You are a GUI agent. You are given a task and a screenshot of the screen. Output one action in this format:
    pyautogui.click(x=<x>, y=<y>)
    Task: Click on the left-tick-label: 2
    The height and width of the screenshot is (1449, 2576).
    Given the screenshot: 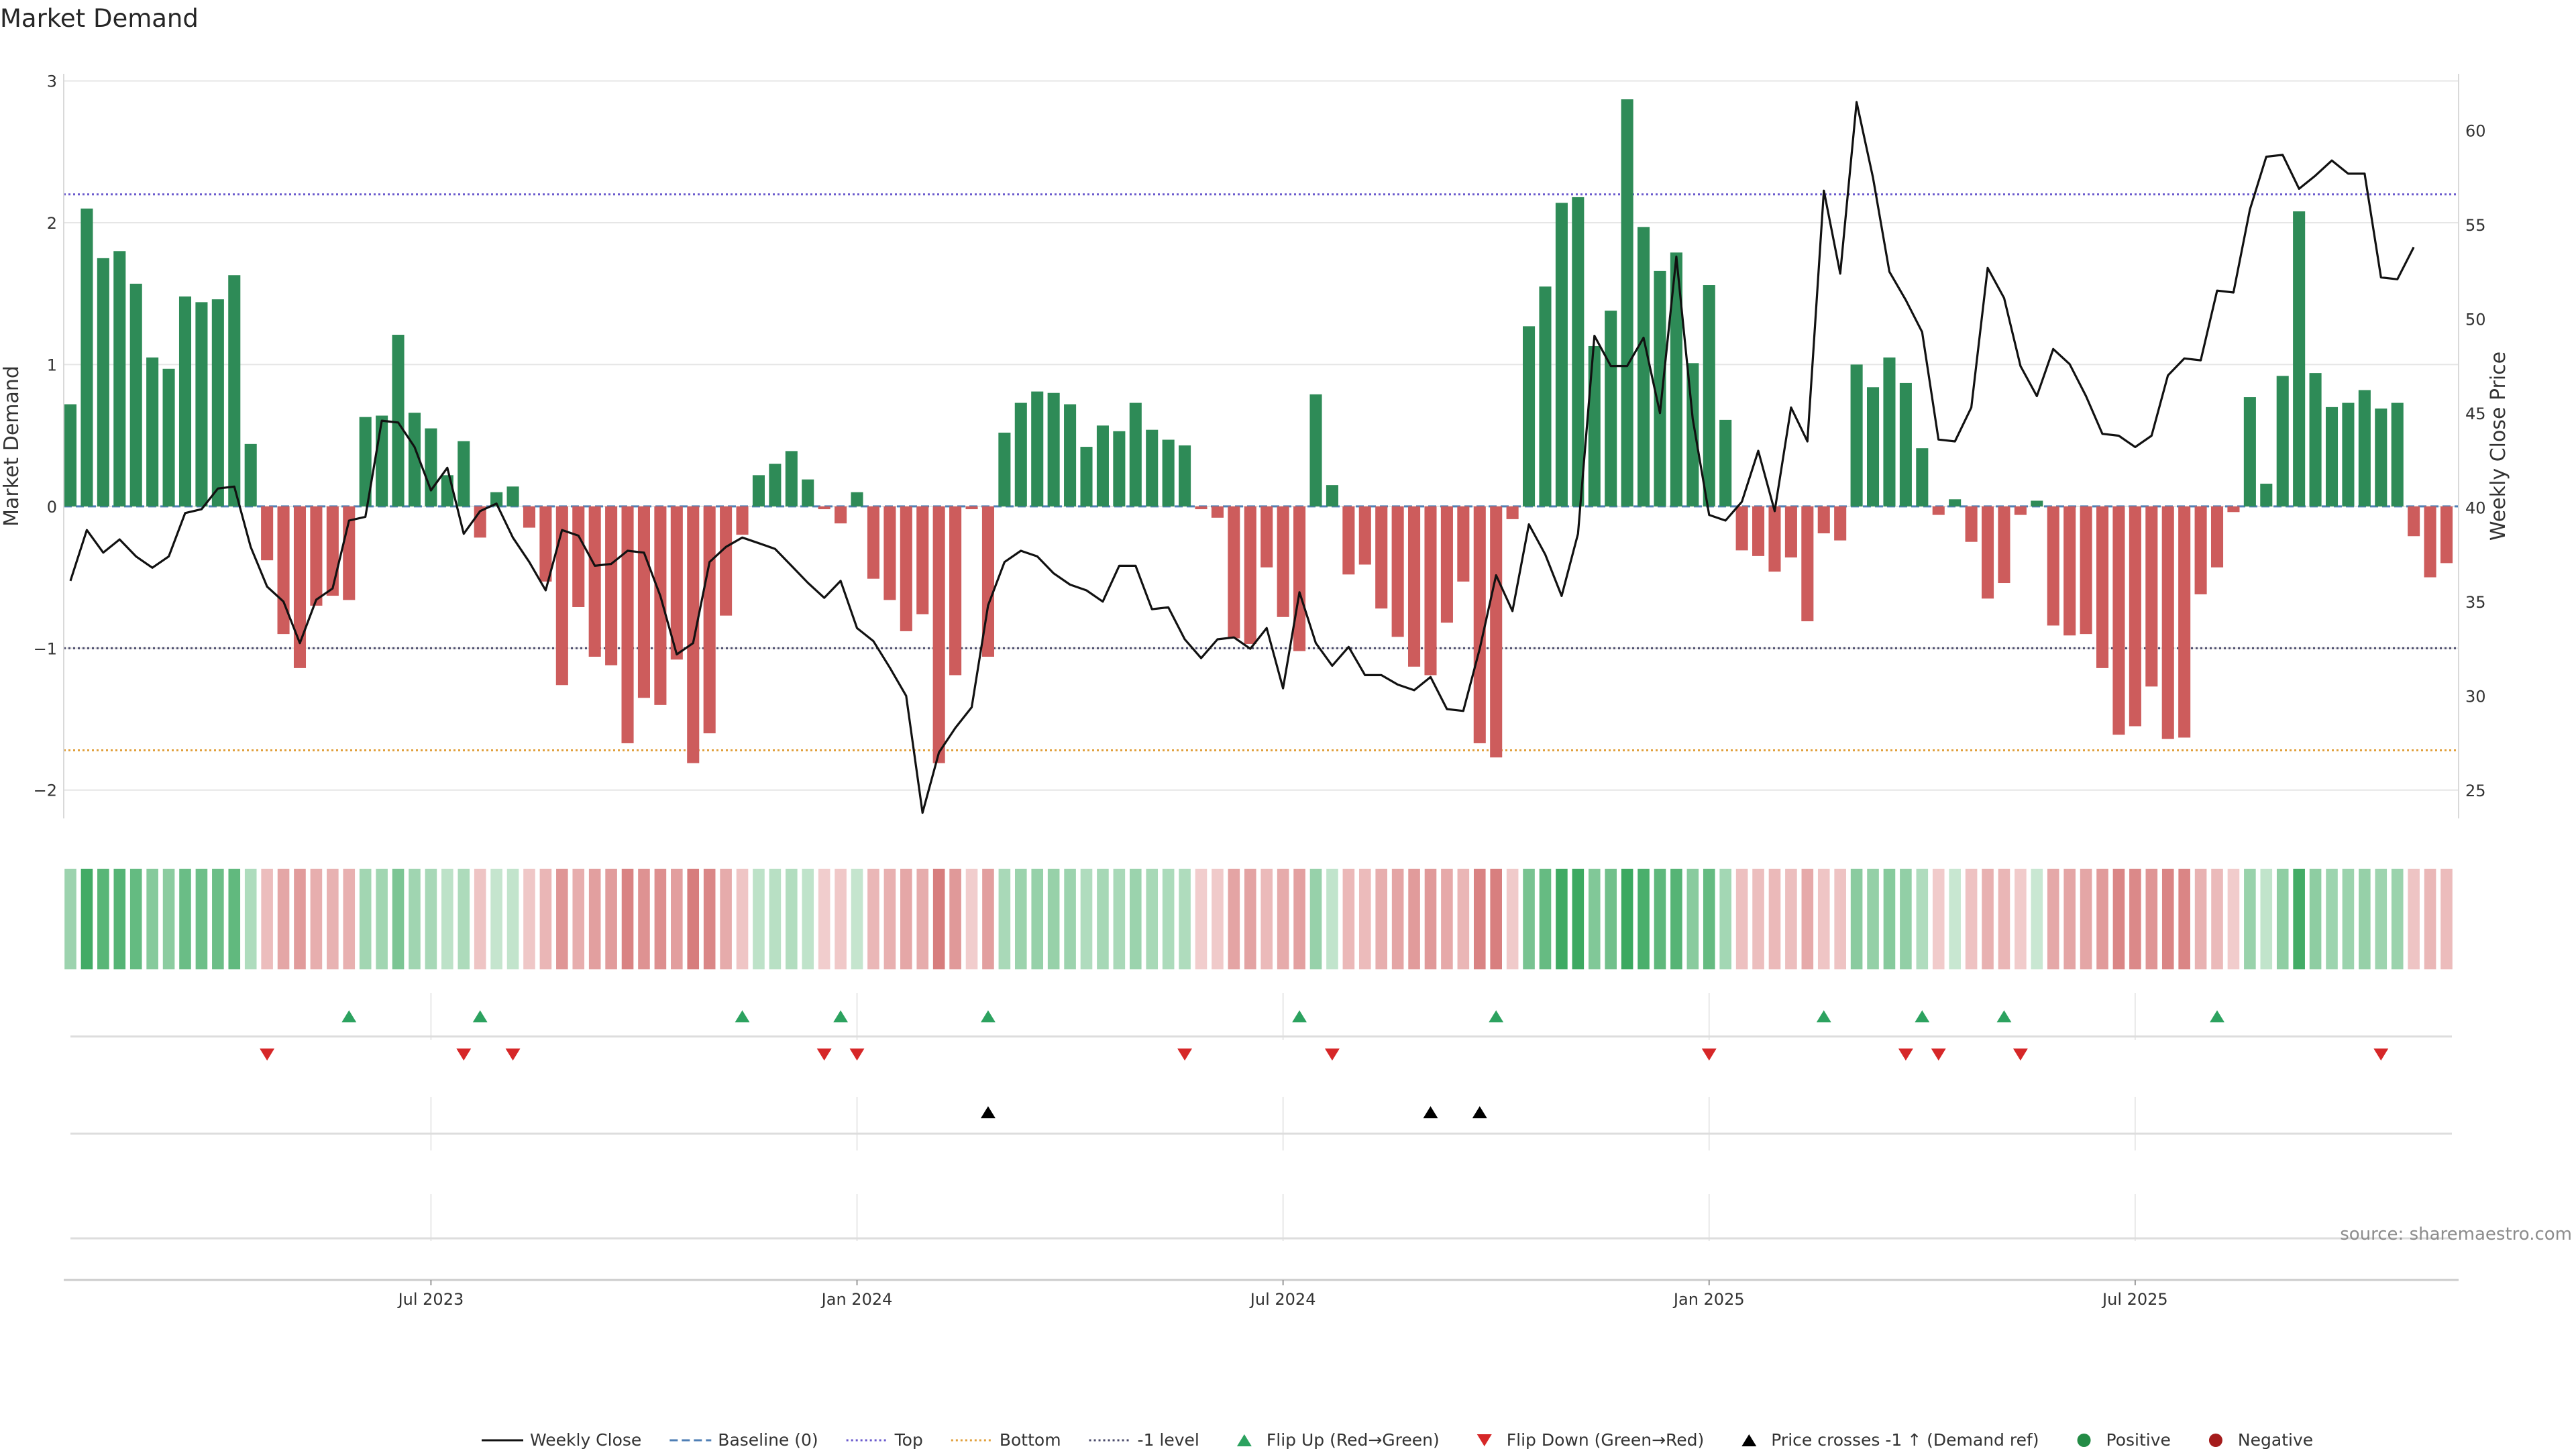 What is the action you would take?
    pyautogui.click(x=52, y=223)
    